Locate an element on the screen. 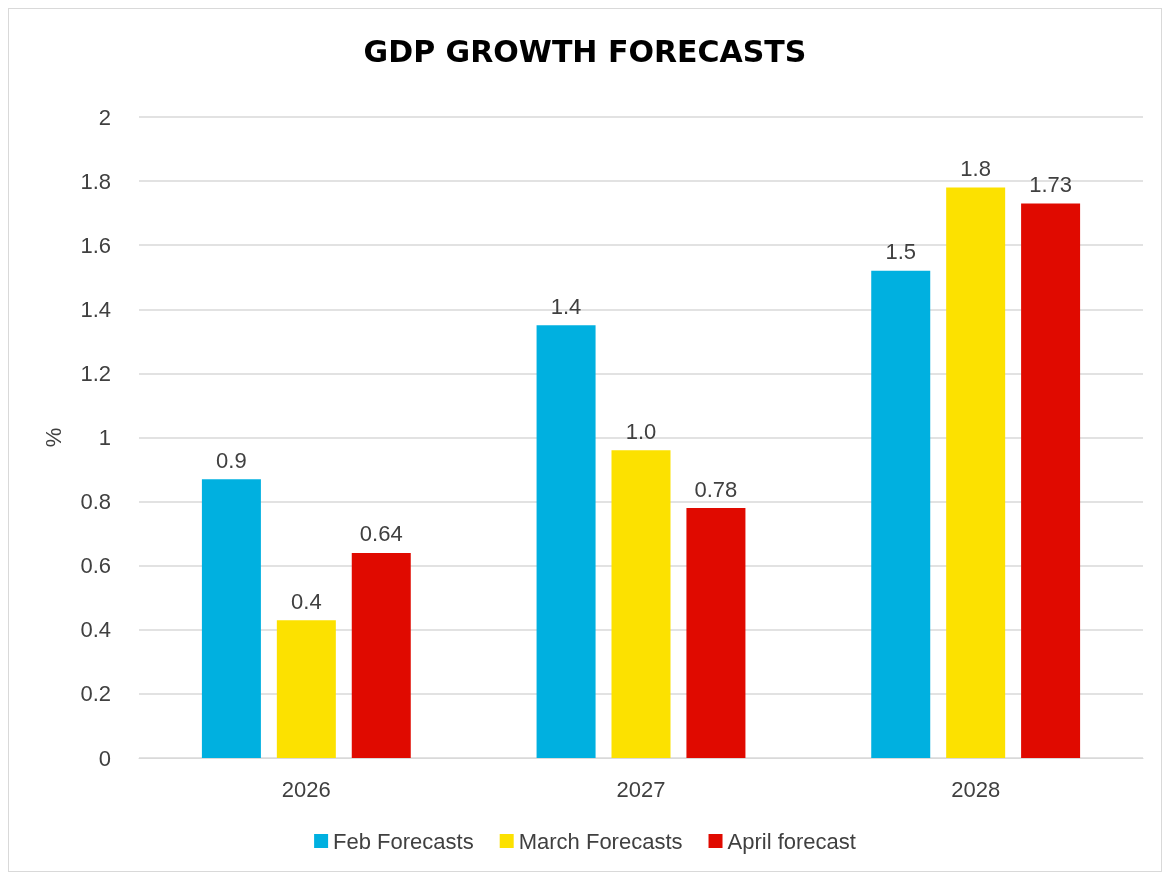  chart-title: GDP GROWTH FORECASTS is located at coordinates (585, 51).